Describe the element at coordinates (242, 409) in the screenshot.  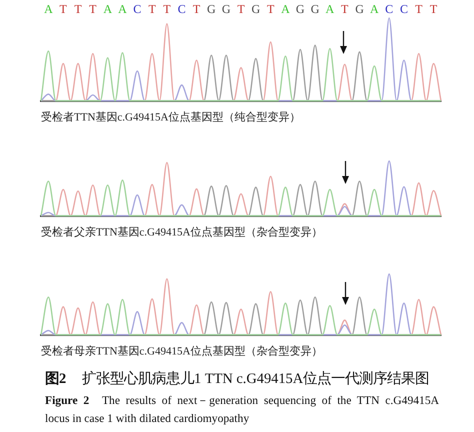
I see `caption: Figure 2 The results of next－generation sequencing of the TTN c.G49415A locus in case 1 with dilated cardiomyopathy` at that location.